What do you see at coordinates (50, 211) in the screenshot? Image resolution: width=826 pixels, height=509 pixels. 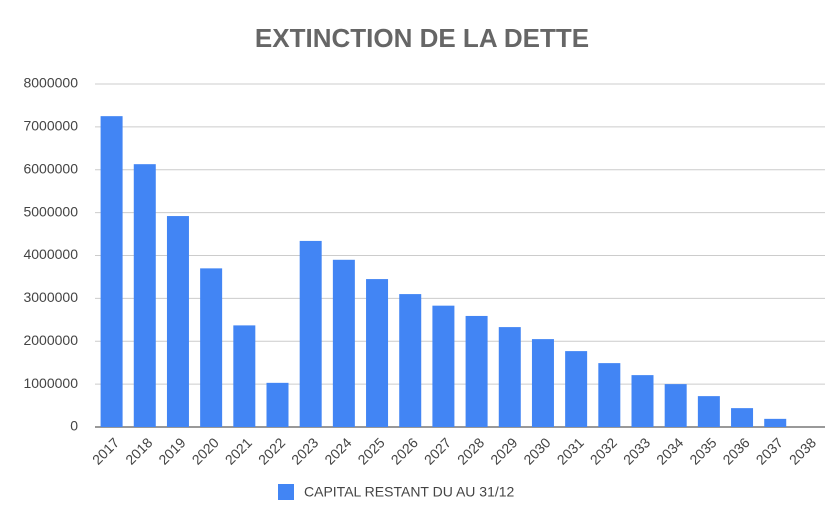 I see `y-tick-label: 5000000` at bounding box center [50, 211].